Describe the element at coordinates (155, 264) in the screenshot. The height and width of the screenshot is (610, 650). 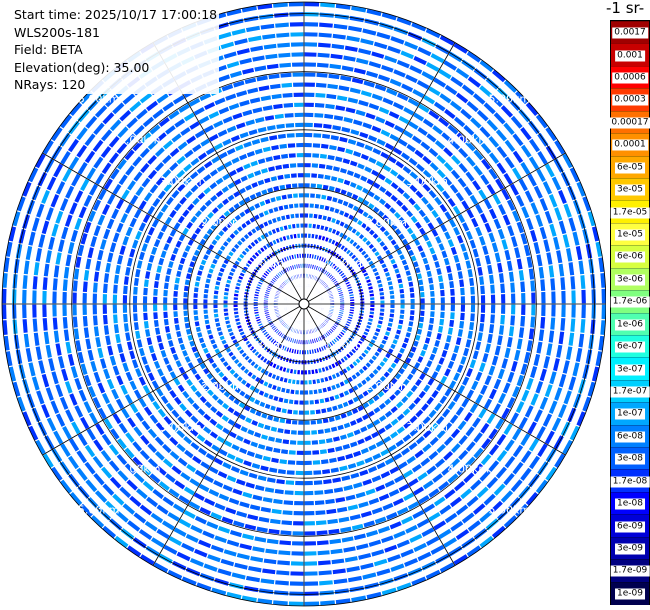
I see `ray-separator` at that location.